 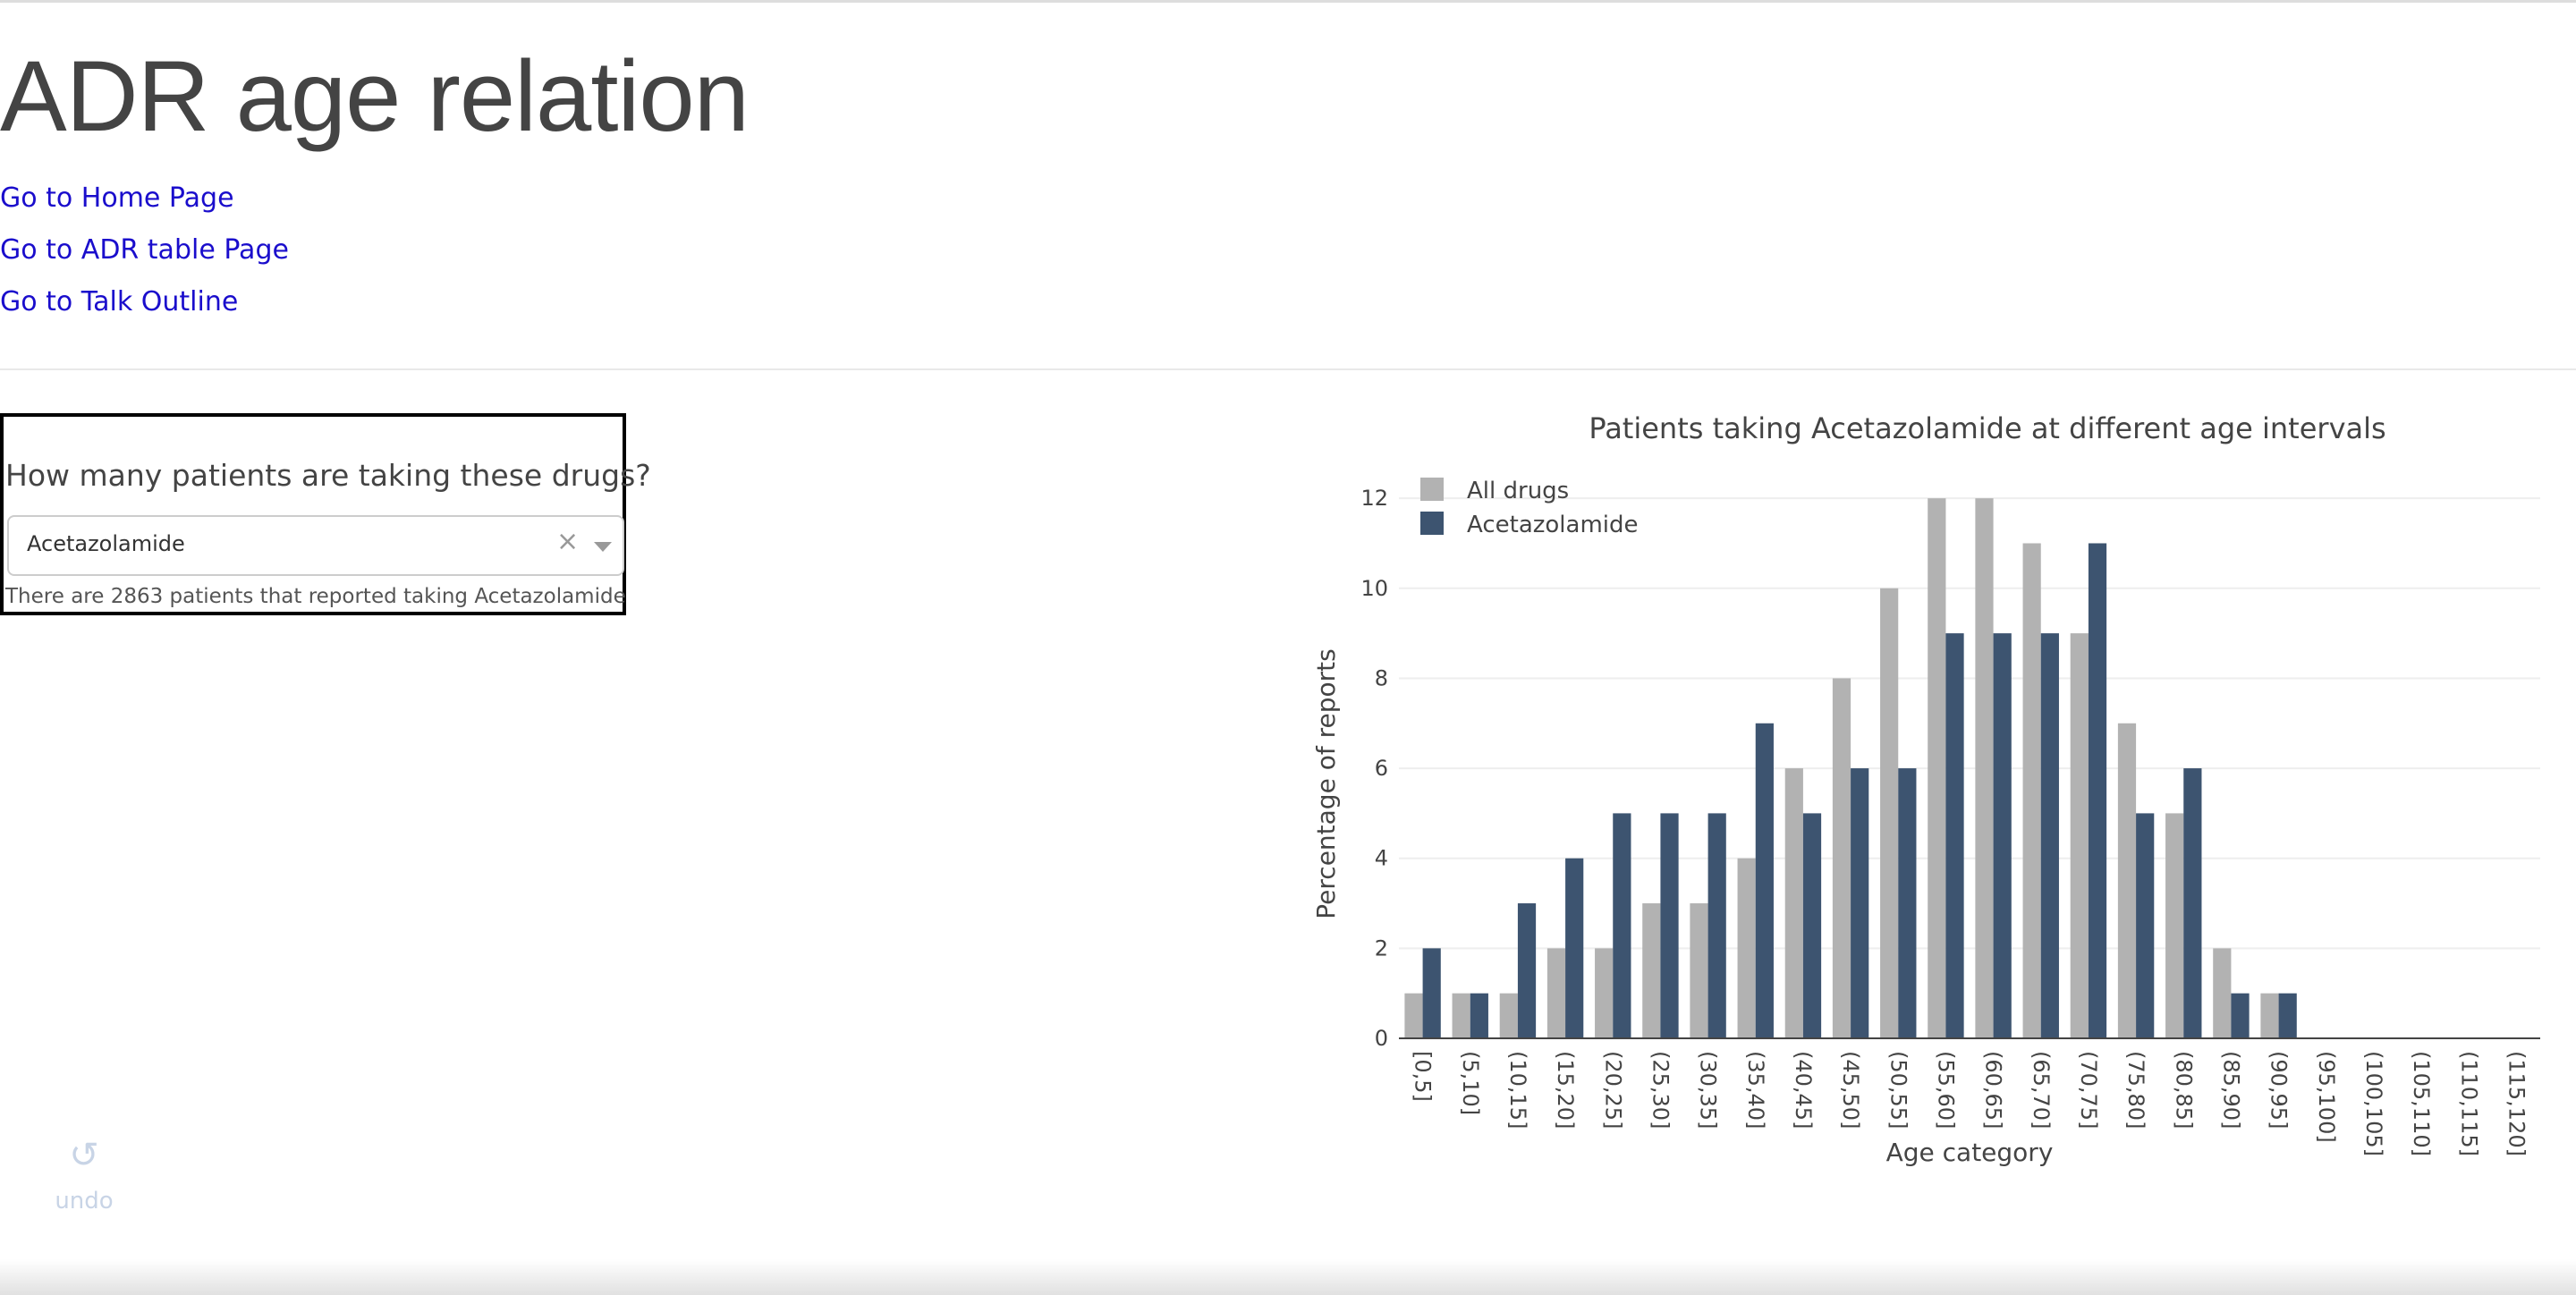 What do you see at coordinates (1432, 490) in the screenshot?
I see `legend-swatch-all-drugs` at bounding box center [1432, 490].